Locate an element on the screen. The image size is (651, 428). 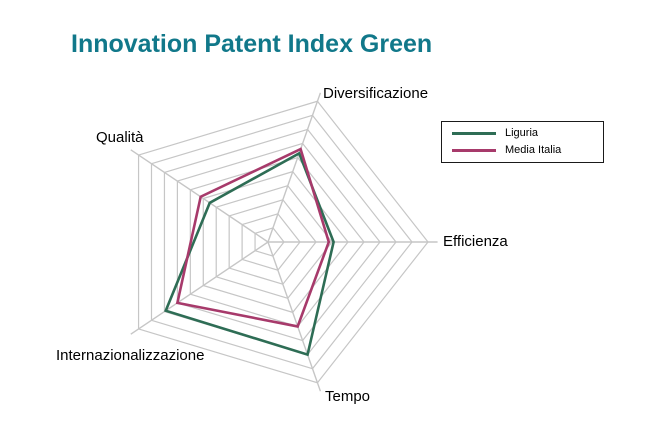
axis-label-internazionalizzazione: Internazionalizzazione is located at coordinates (130, 355).